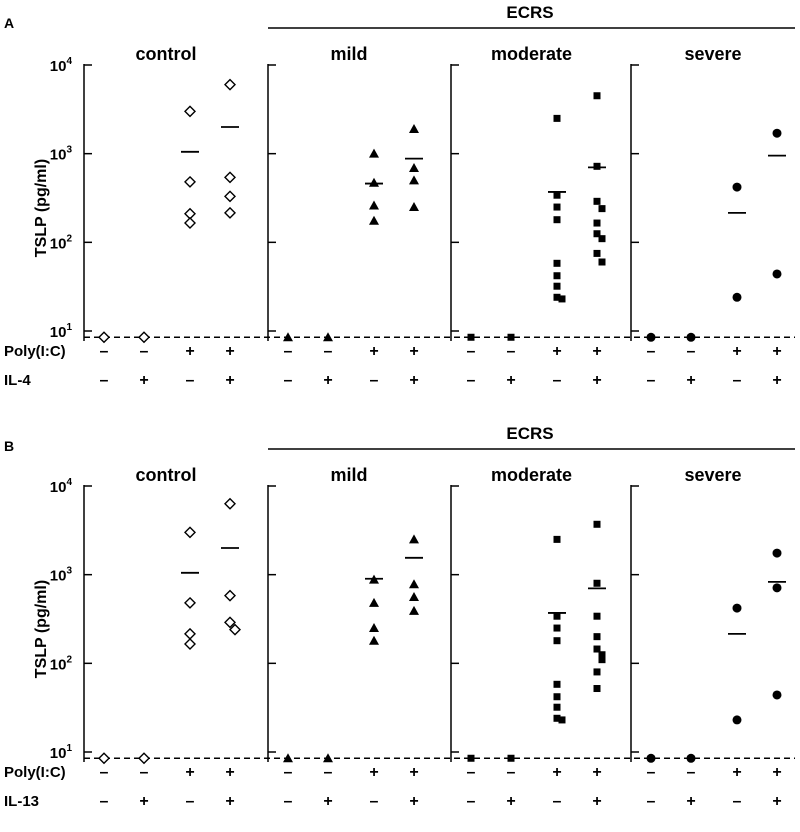  I want to click on y-tick-exponent: 2, so click(69, 659).